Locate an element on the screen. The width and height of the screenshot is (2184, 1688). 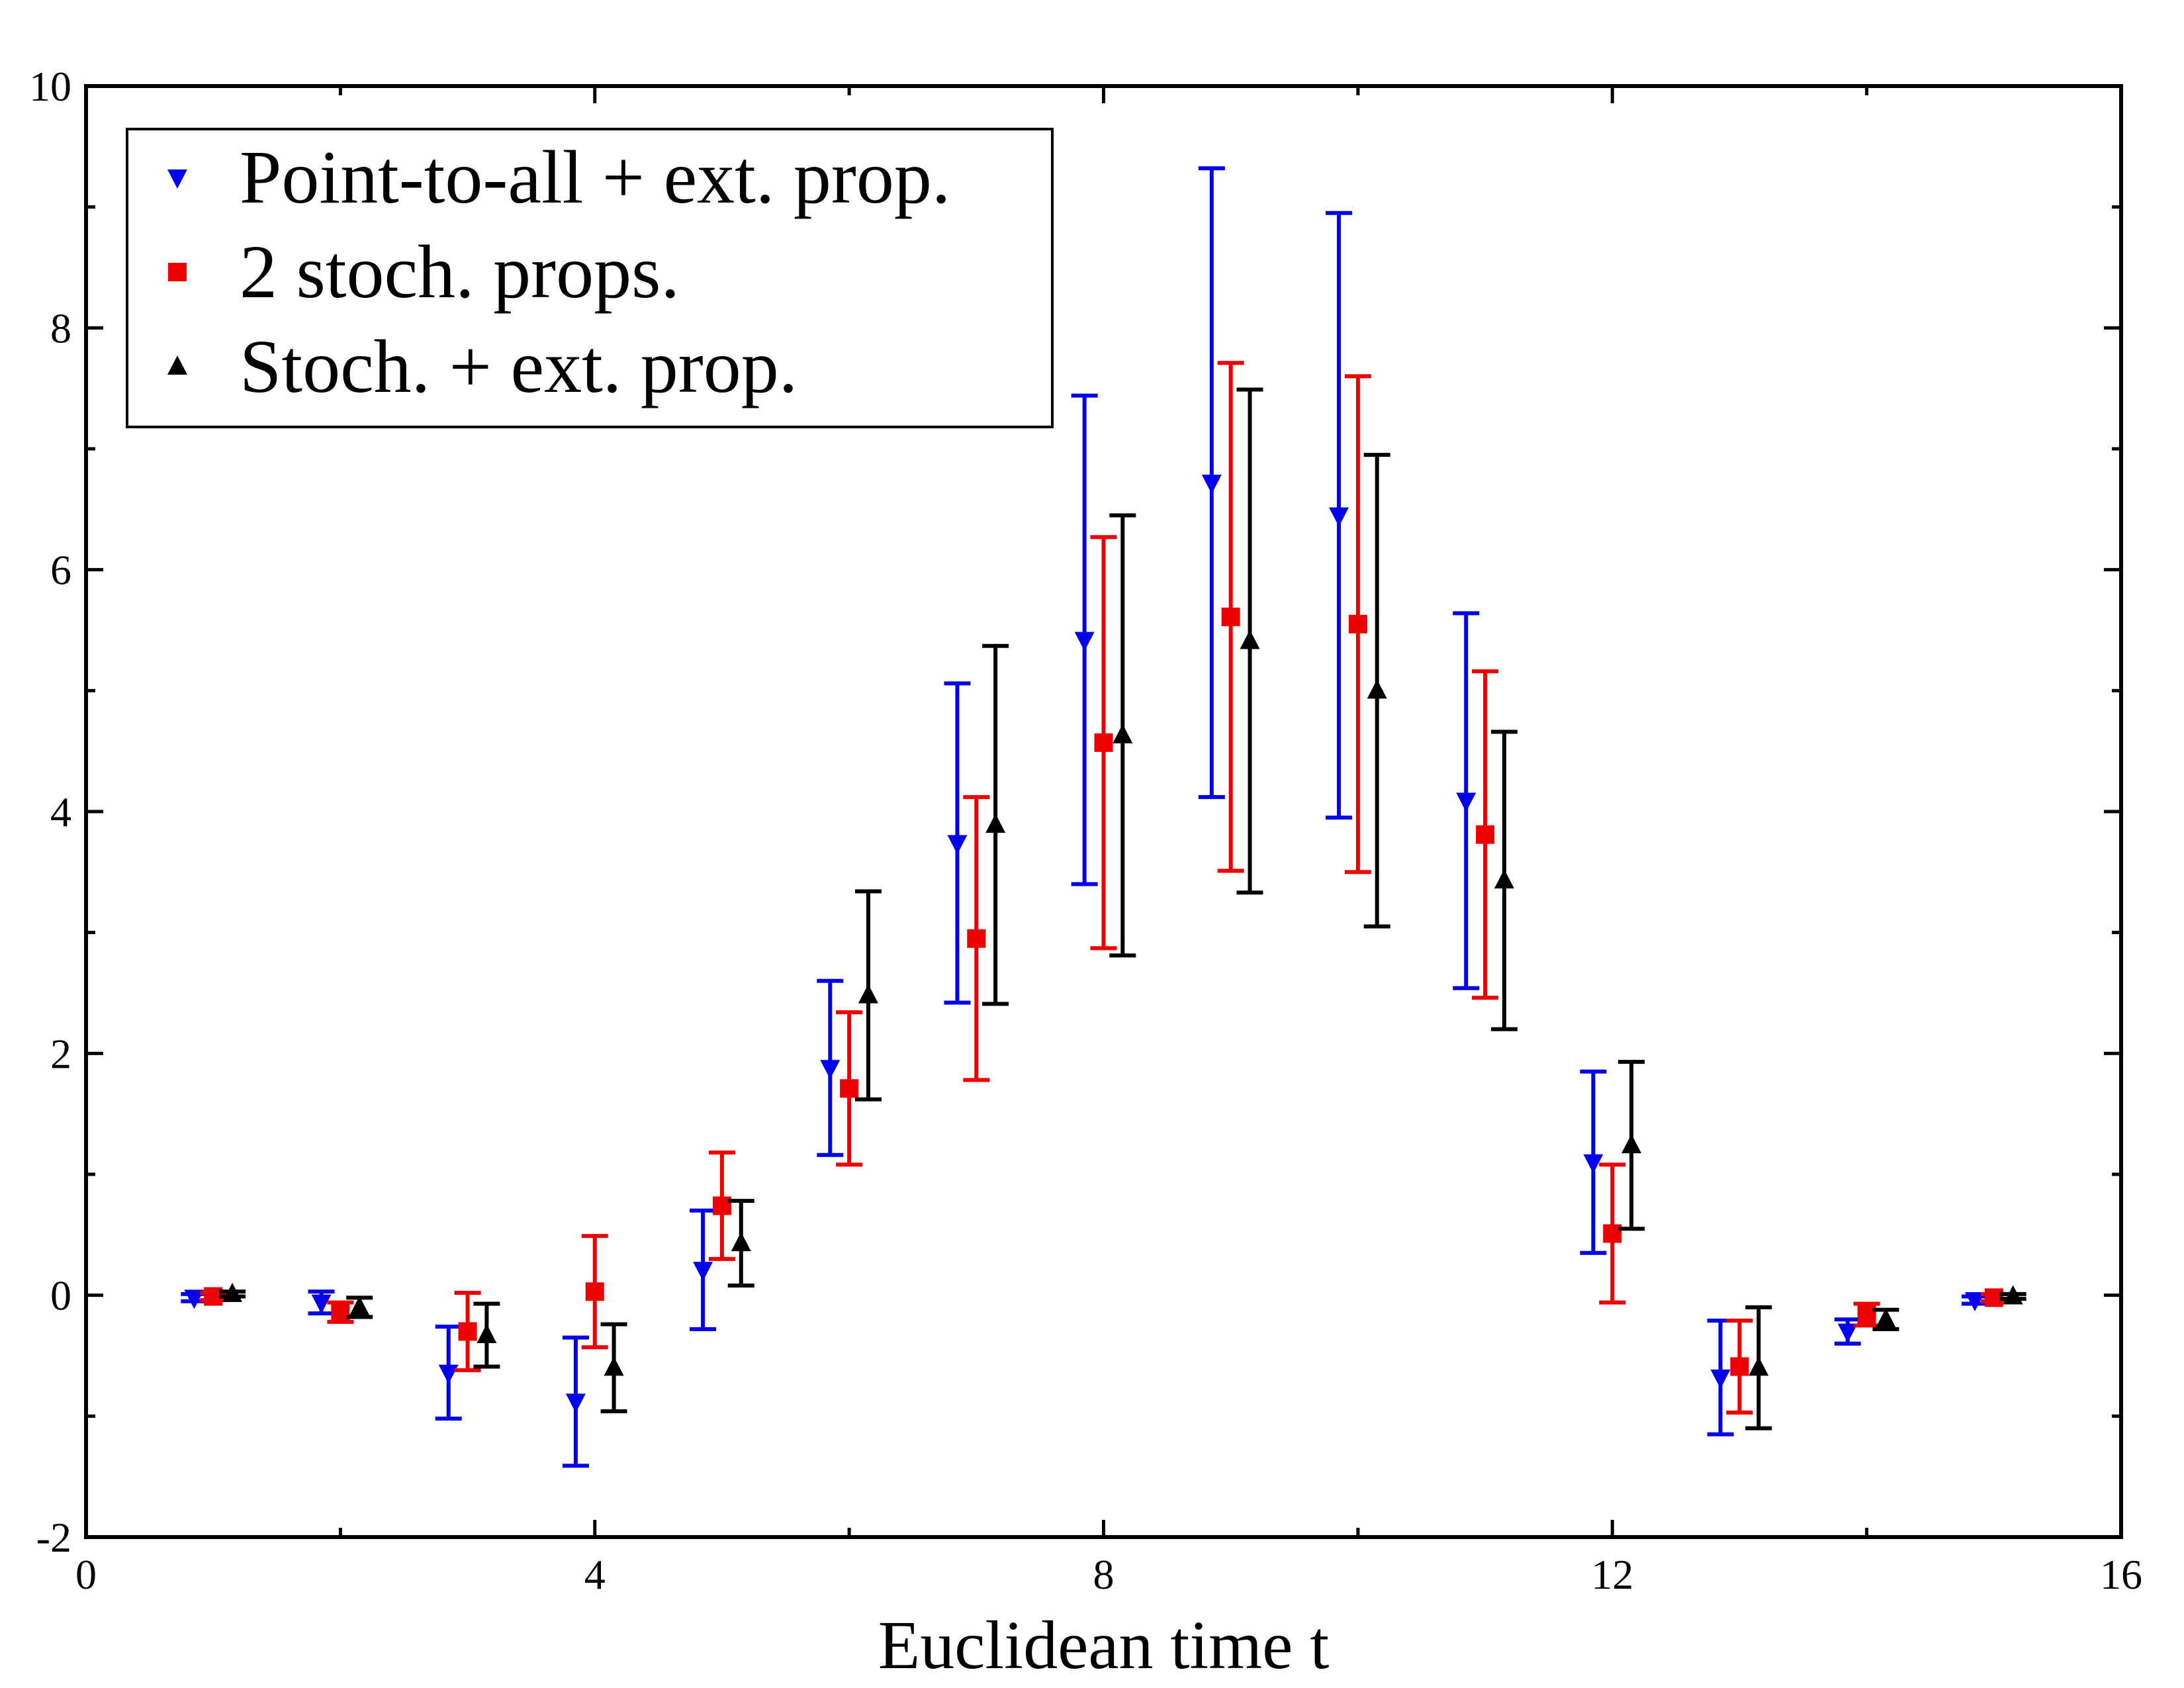
x-axis-title: Euclidean time t is located at coordinates (1104, 1645).